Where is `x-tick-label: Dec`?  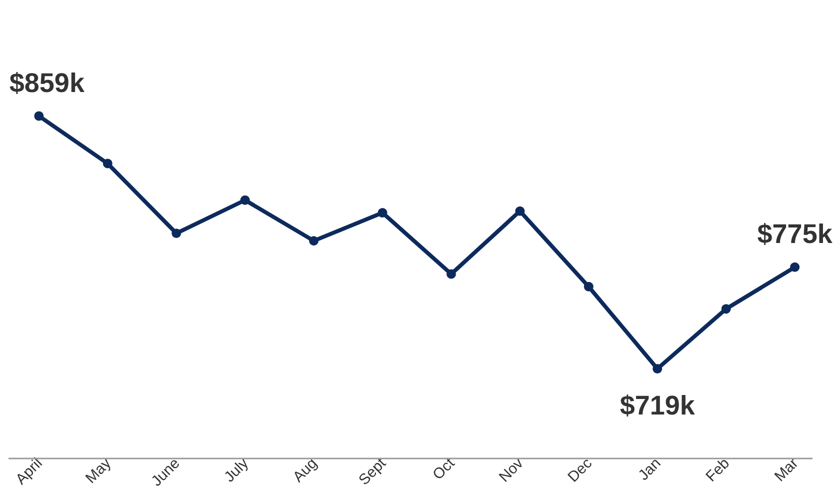 x-tick-label: Dec is located at coordinates (580, 470).